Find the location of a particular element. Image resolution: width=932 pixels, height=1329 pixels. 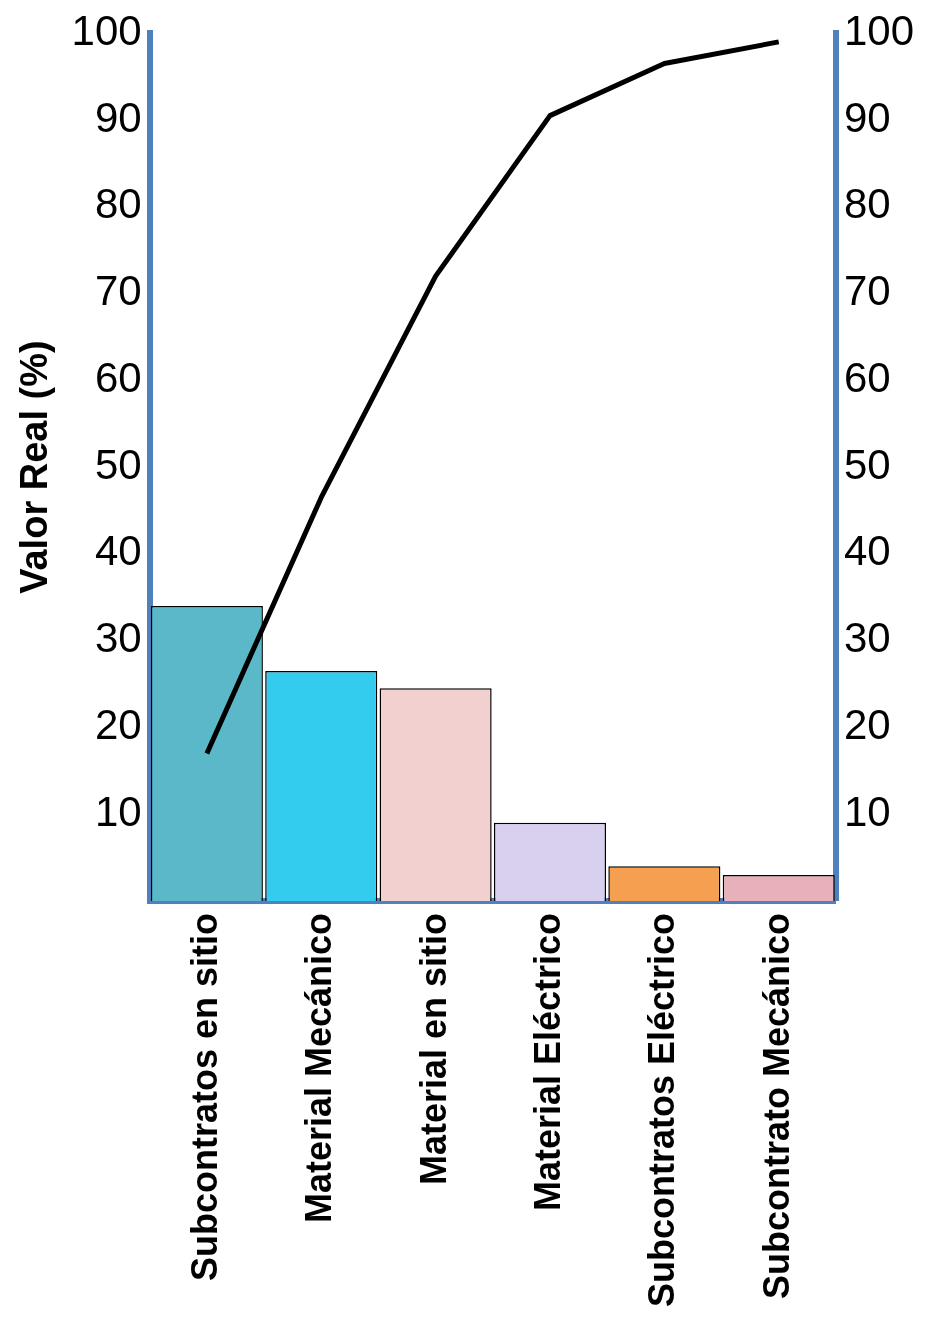

y2-tick-label: 60 is located at coordinates (867, 377).